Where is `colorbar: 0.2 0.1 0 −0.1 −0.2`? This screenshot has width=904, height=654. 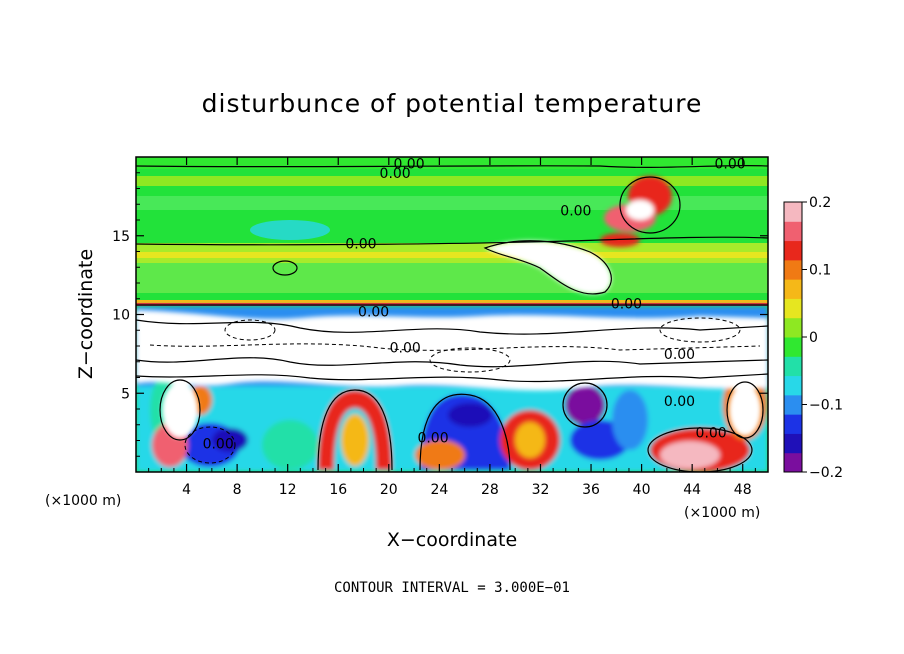 colorbar: 0.2 0.1 0 −0.1 −0.2 is located at coordinates (813, 338).